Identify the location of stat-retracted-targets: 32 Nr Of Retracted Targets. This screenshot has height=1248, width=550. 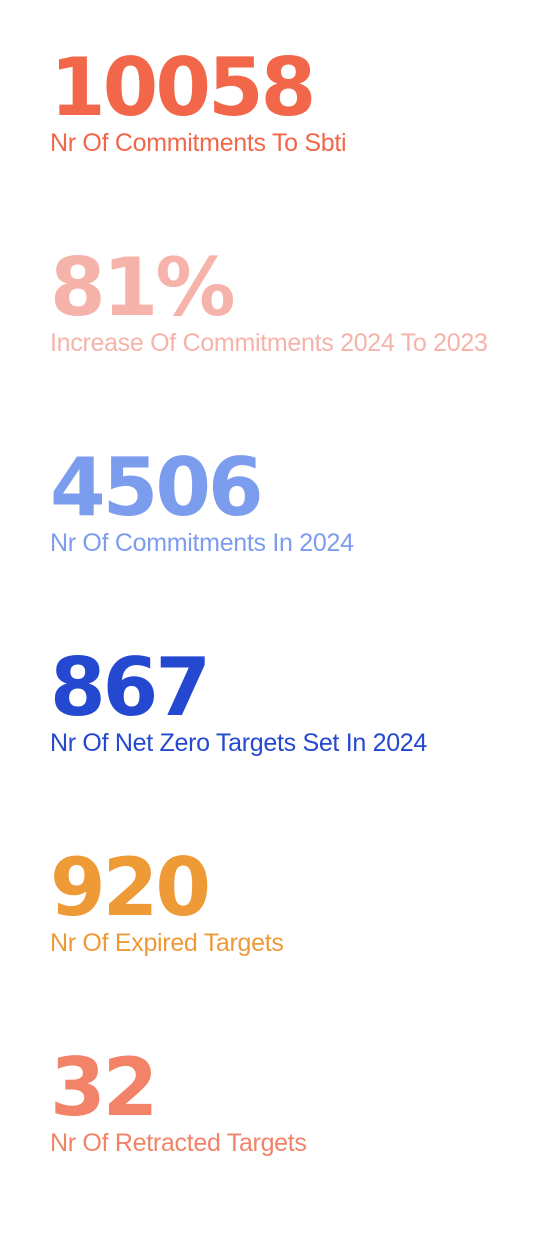
(295, 1148).